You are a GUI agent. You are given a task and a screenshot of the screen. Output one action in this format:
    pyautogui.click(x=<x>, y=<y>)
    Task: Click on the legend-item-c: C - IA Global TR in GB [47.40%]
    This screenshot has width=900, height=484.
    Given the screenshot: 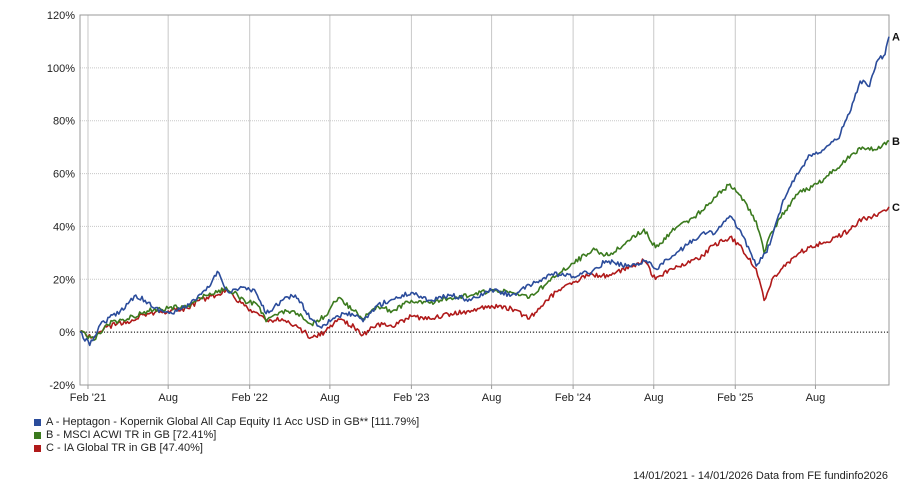 What is the action you would take?
    pyautogui.click(x=226, y=448)
    